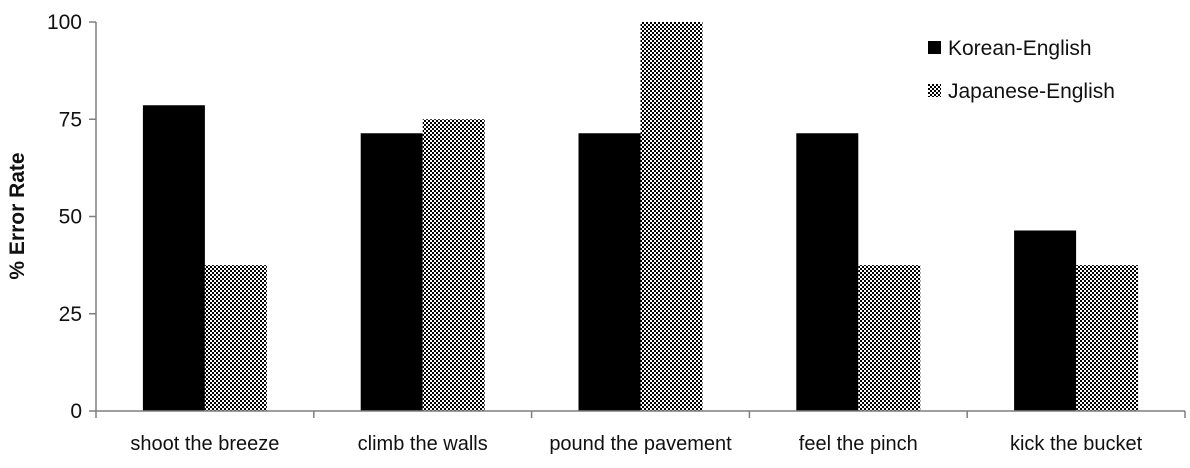 The image size is (1190, 468). Describe the element at coordinates (423, 444) in the screenshot. I see `x-tick-label-climb-the-walls: climb the walls` at that location.